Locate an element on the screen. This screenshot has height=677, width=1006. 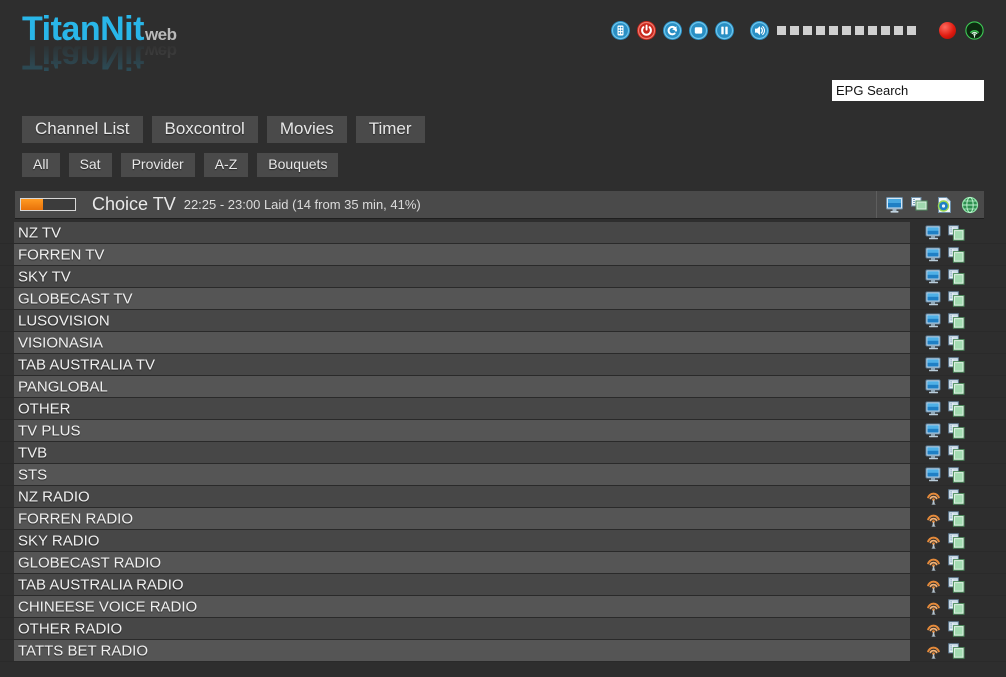
channel-row: SKY TV is located at coordinates (503, 277).